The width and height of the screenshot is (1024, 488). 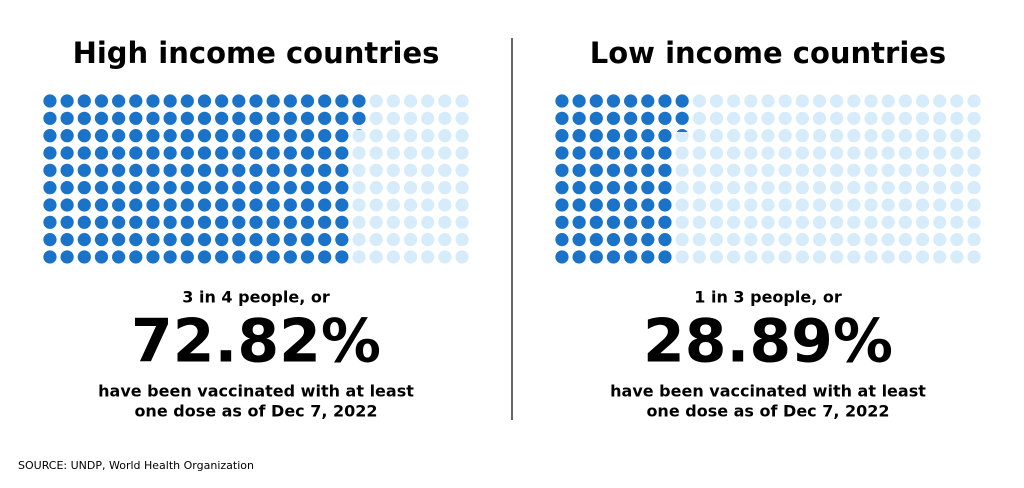 What do you see at coordinates (768, 297) in the screenshot?
I see `subtitle: 1 in 3 people, or` at bounding box center [768, 297].